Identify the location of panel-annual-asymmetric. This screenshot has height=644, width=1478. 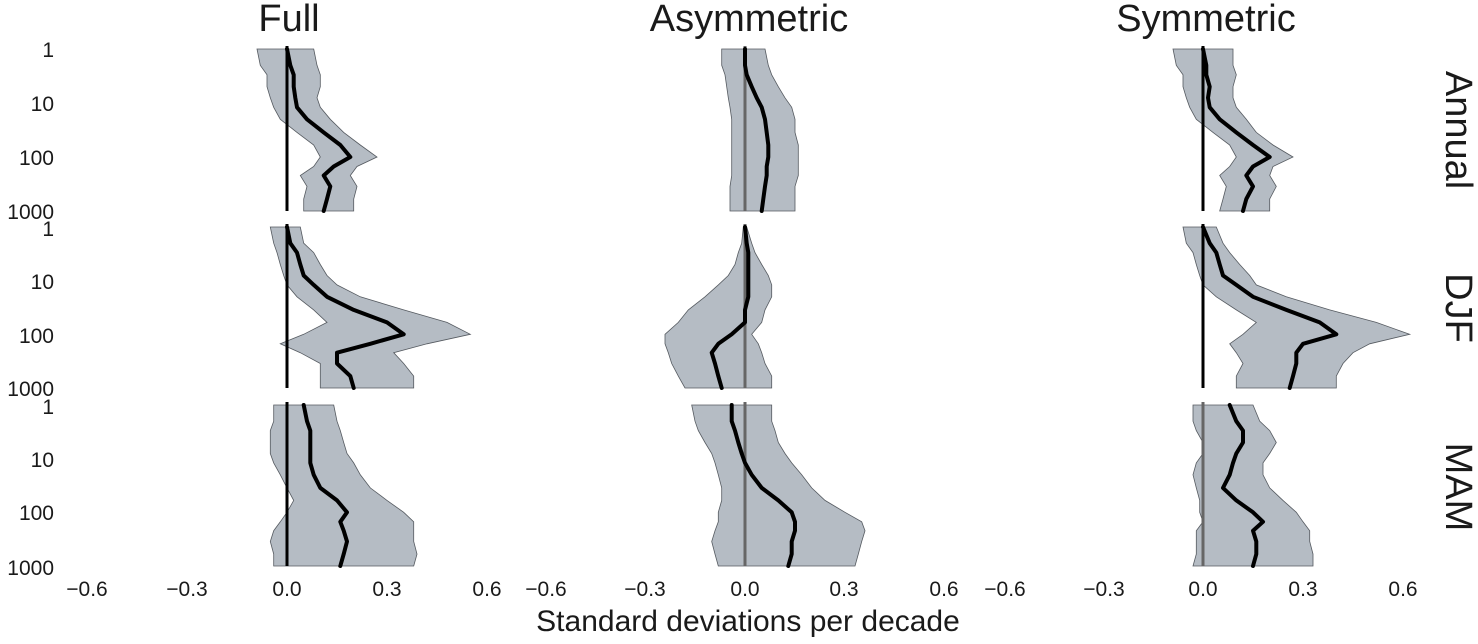
(760, 129).